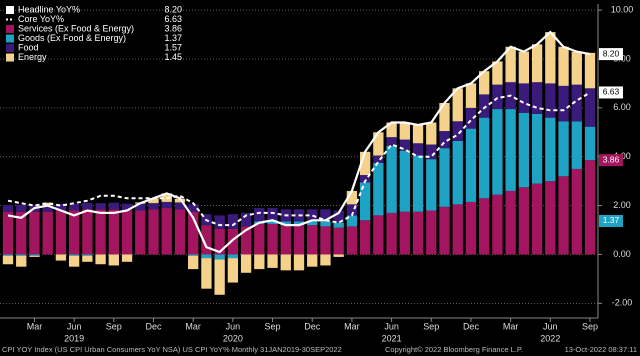 The height and width of the screenshot is (356, 640). What do you see at coordinates (550, 338) in the screenshot?
I see `year-label: 2022` at bounding box center [550, 338].